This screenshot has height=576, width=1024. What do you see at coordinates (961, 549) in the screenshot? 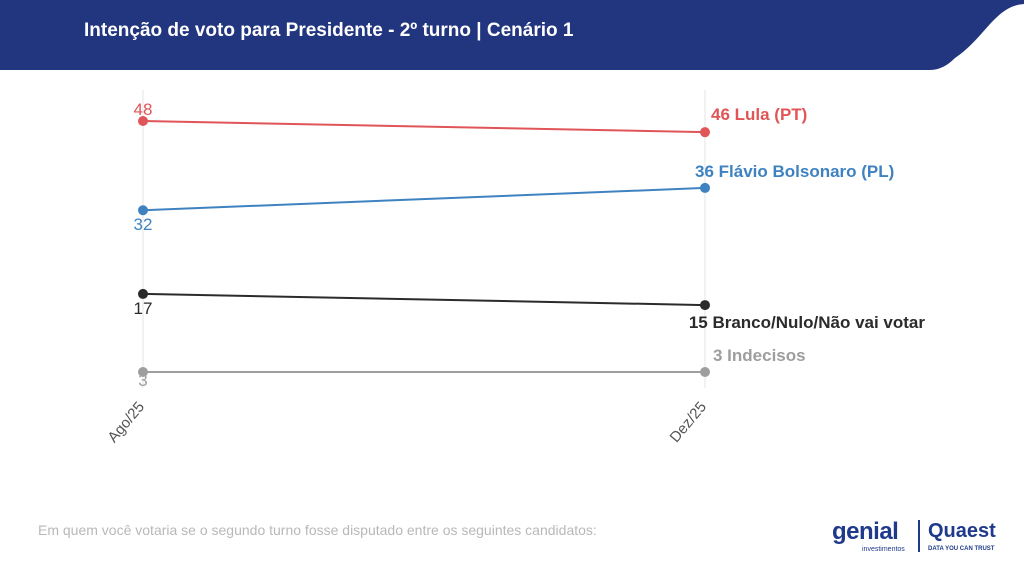
I see `quaest-logo-subtitle: DATA YOU CAN TRUST` at bounding box center [961, 549].